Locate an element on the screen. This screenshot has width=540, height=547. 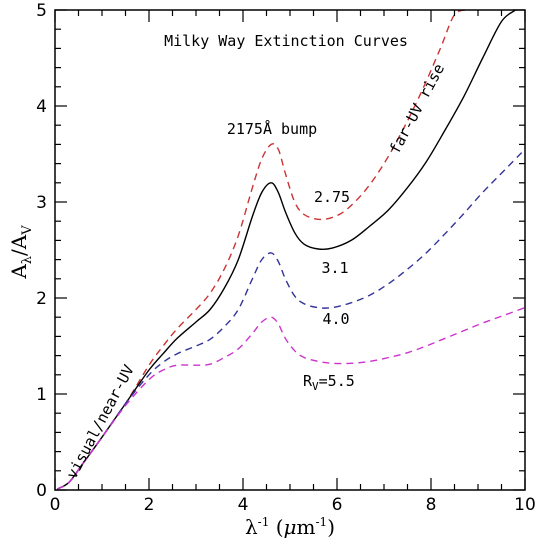
x-tick-label: 10 is located at coordinates (525, 505).